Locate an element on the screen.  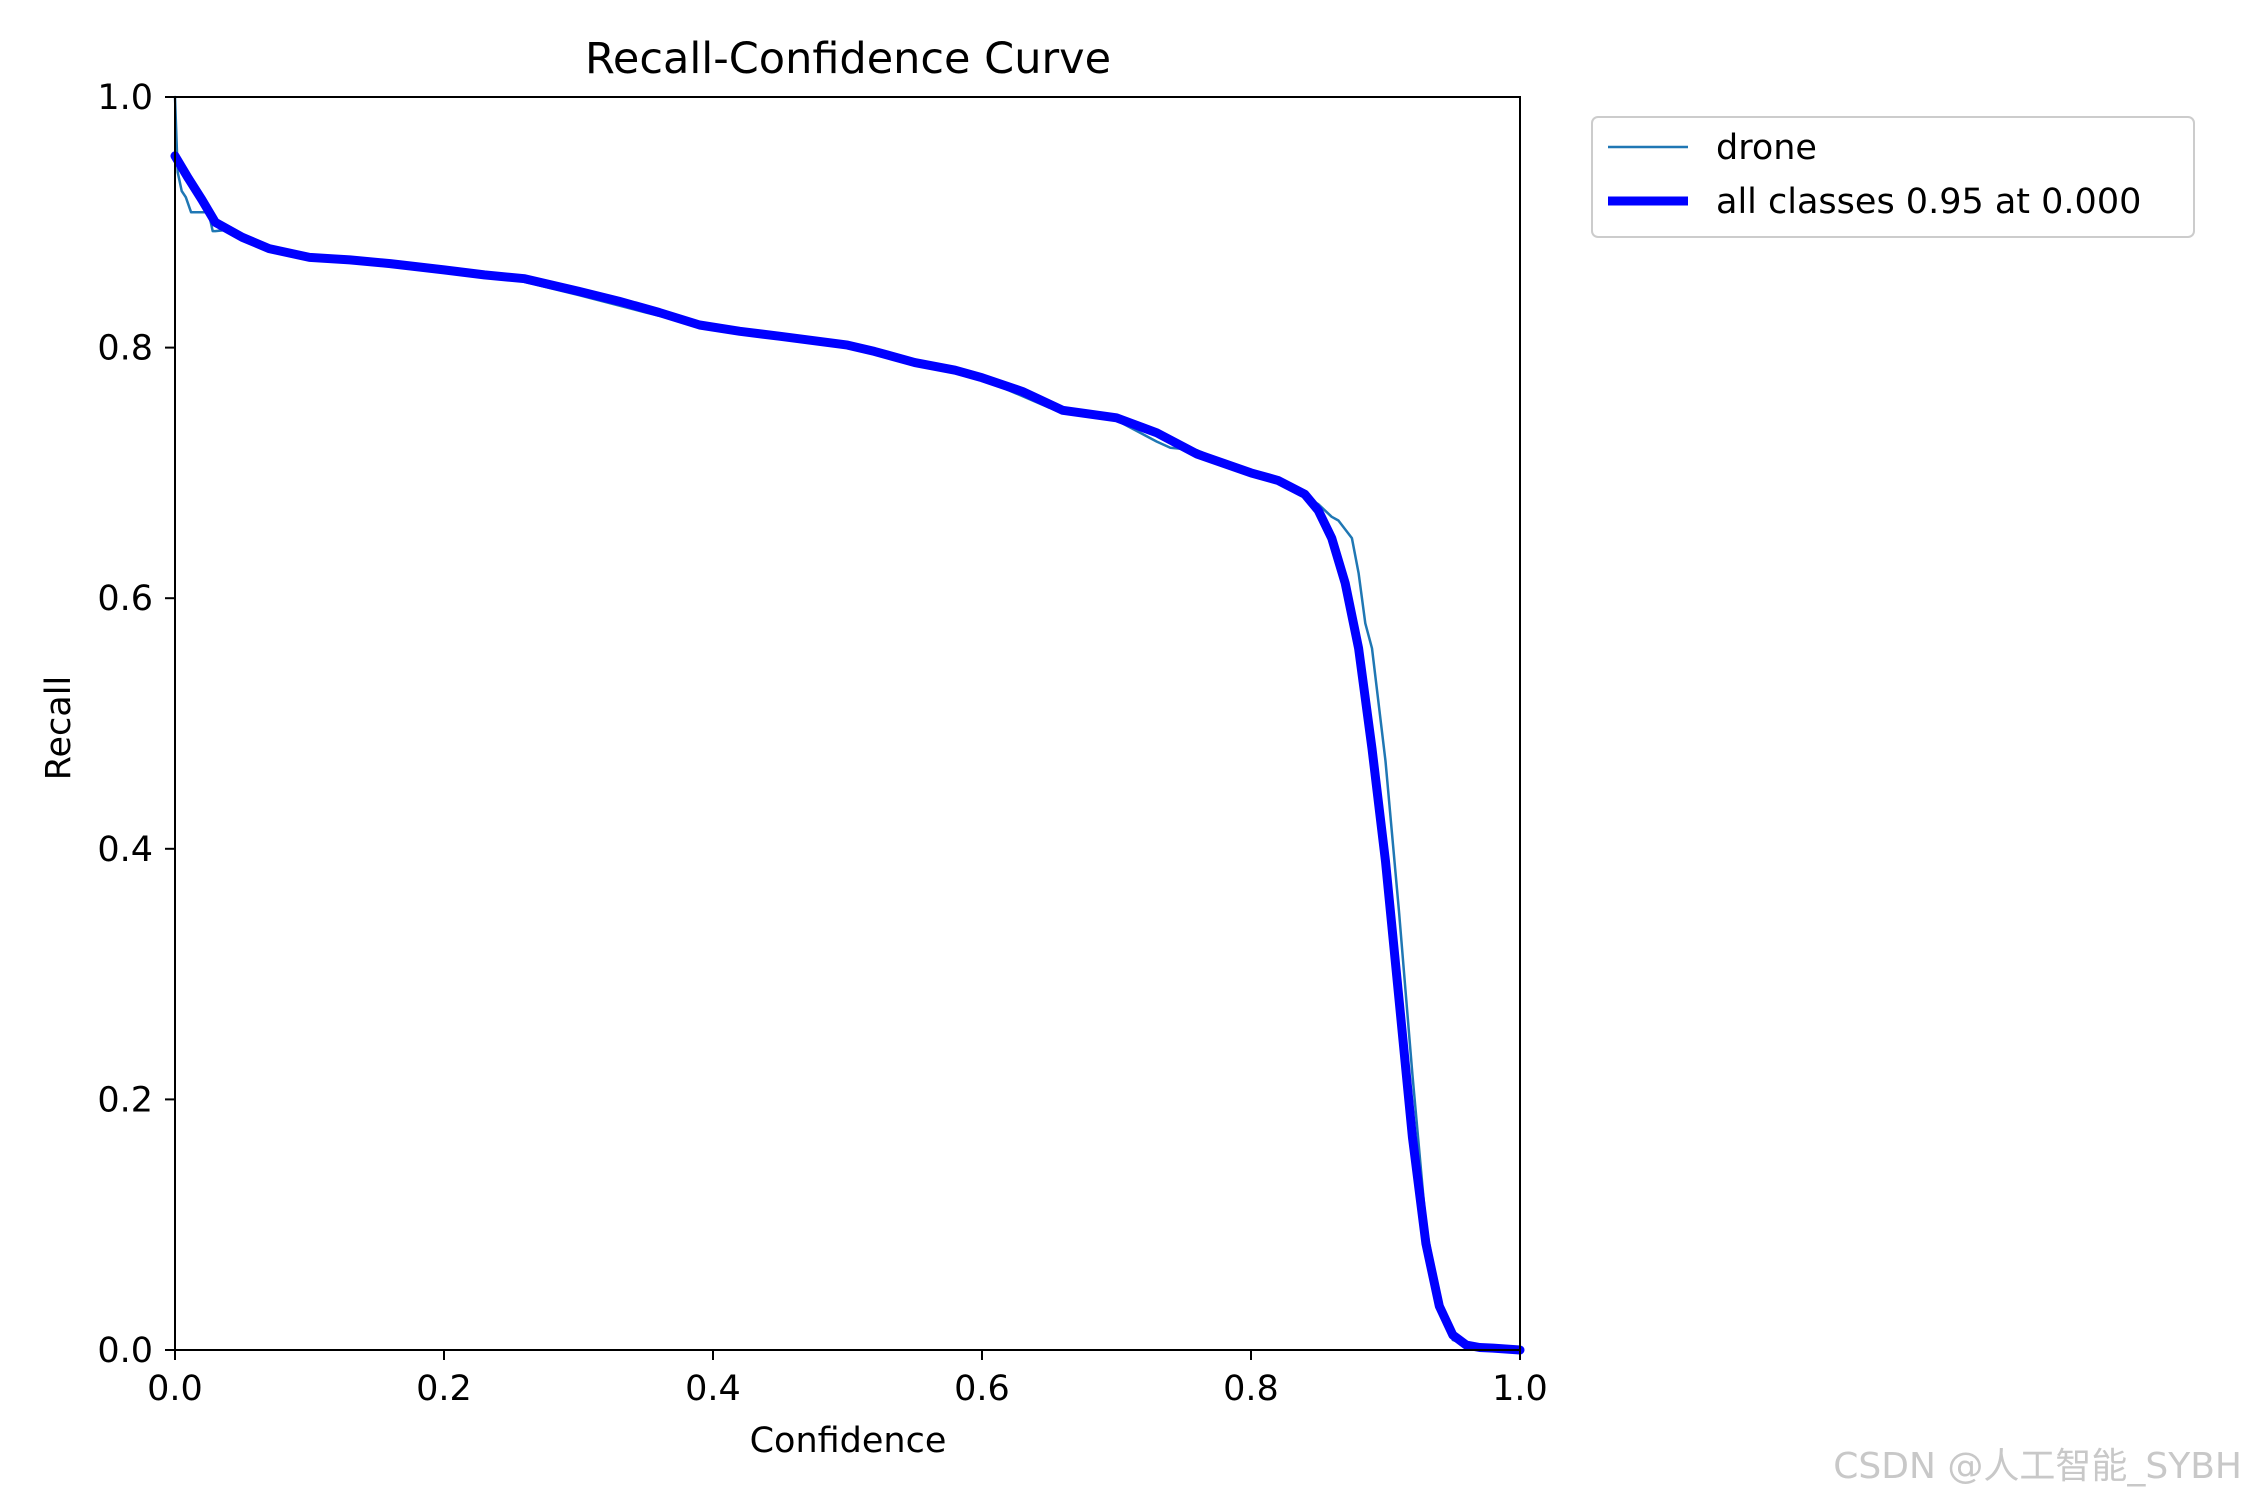
y-tick-label: 0.0 is located at coordinates (125, 1351).